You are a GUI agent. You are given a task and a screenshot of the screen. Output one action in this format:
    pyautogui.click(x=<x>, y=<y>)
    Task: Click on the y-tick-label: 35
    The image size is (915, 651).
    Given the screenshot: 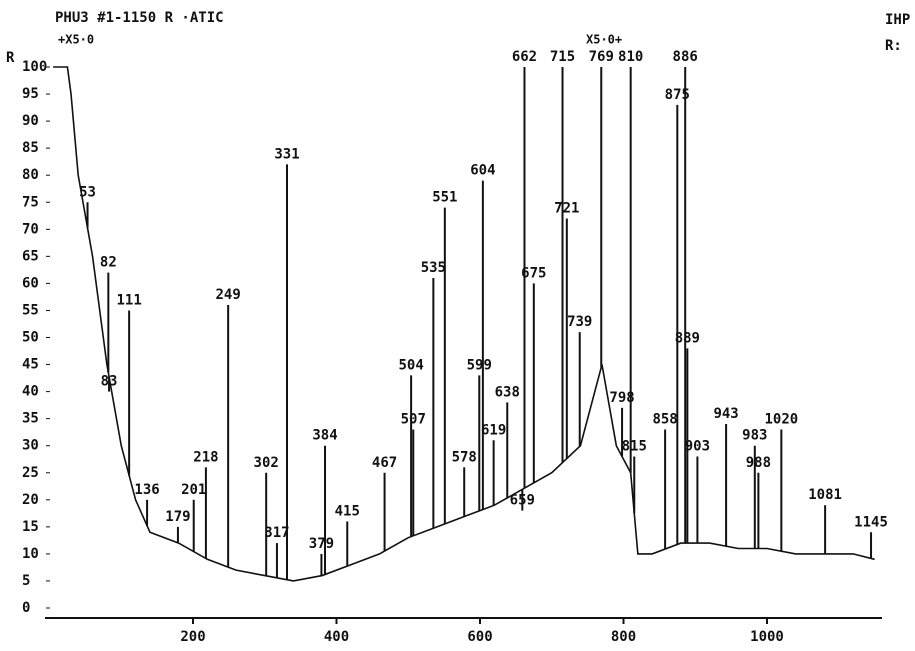 What is the action you would take?
    pyautogui.click(x=30, y=419)
    